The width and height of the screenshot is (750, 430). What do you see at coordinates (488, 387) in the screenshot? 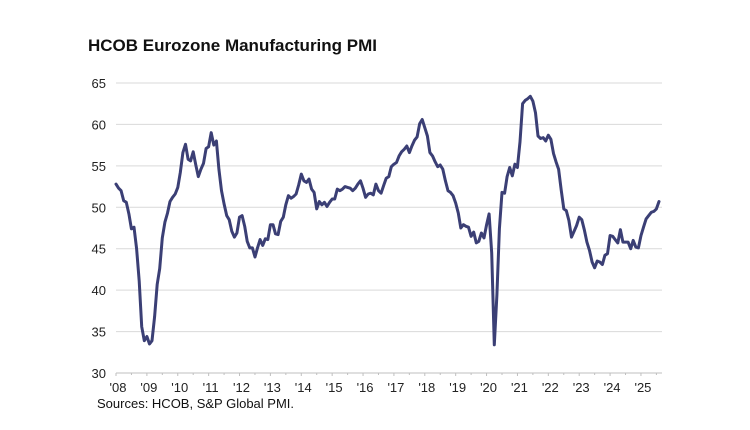
I see `x-tick-label: '20` at bounding box center [488, 387].